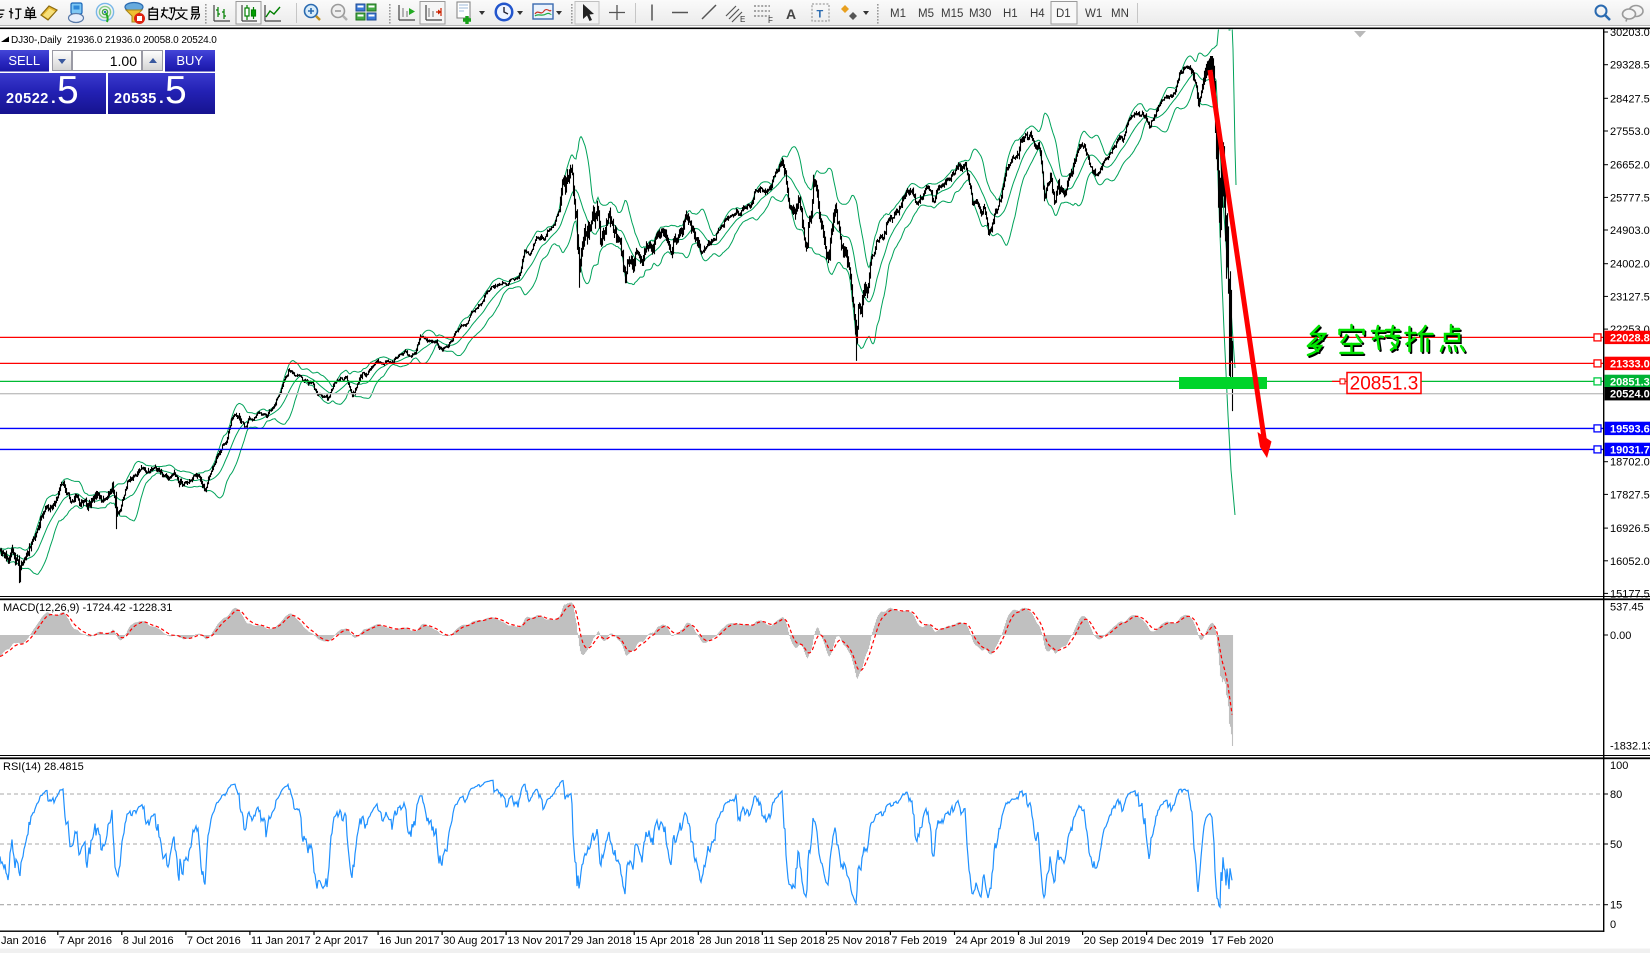  I want to click on svg-text: 50, so click(1616, 845).